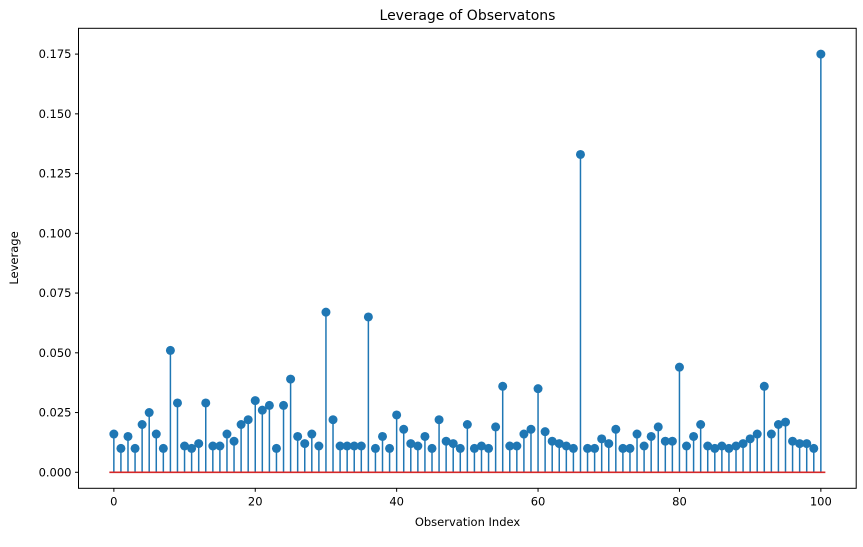 Image resolution: width=863 pixels, height=547 pixels. What do you see at coordinates (55, 293) in the screenshot?
I see `y-tick-label: 0.075` at bounding box center [55, 293].